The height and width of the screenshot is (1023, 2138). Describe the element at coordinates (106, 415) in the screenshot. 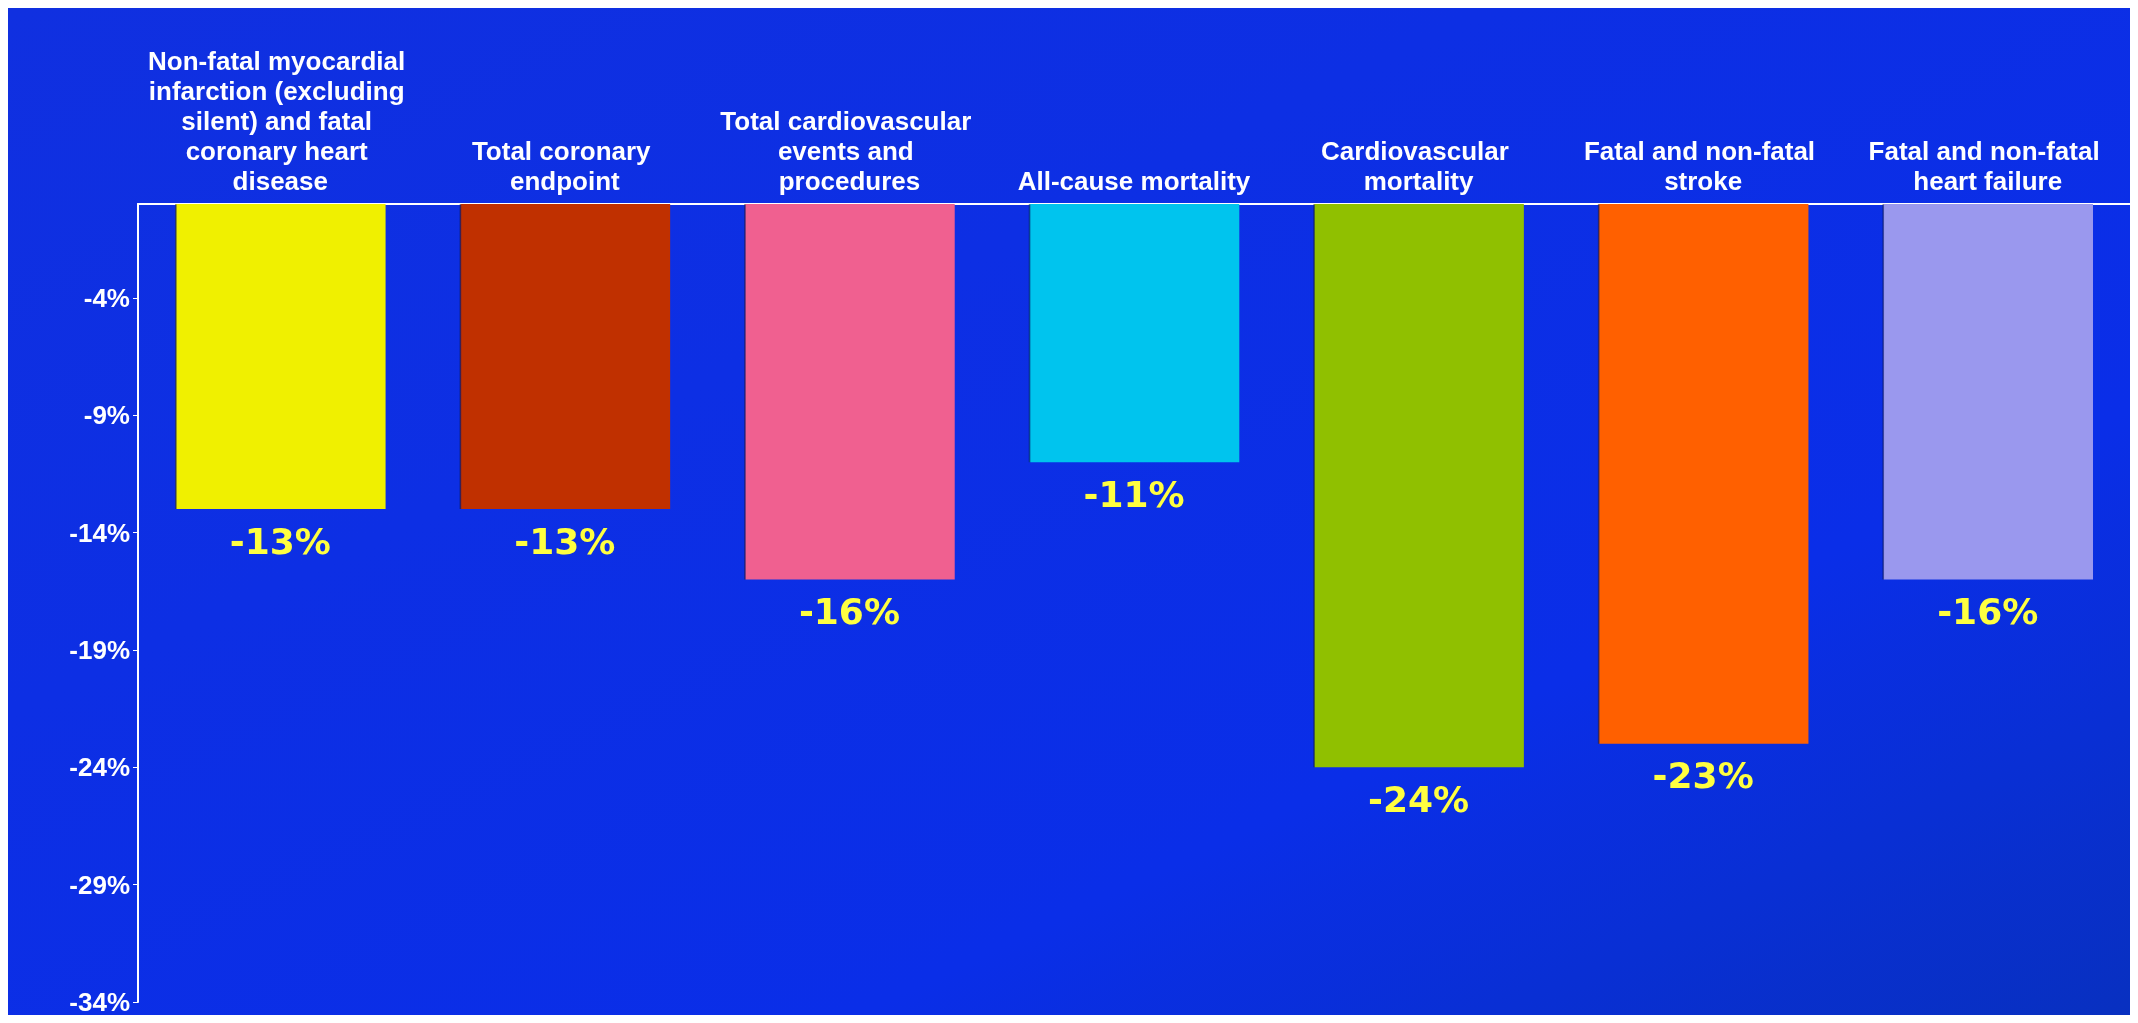

I see `y-tick-label: -9%` at that location.